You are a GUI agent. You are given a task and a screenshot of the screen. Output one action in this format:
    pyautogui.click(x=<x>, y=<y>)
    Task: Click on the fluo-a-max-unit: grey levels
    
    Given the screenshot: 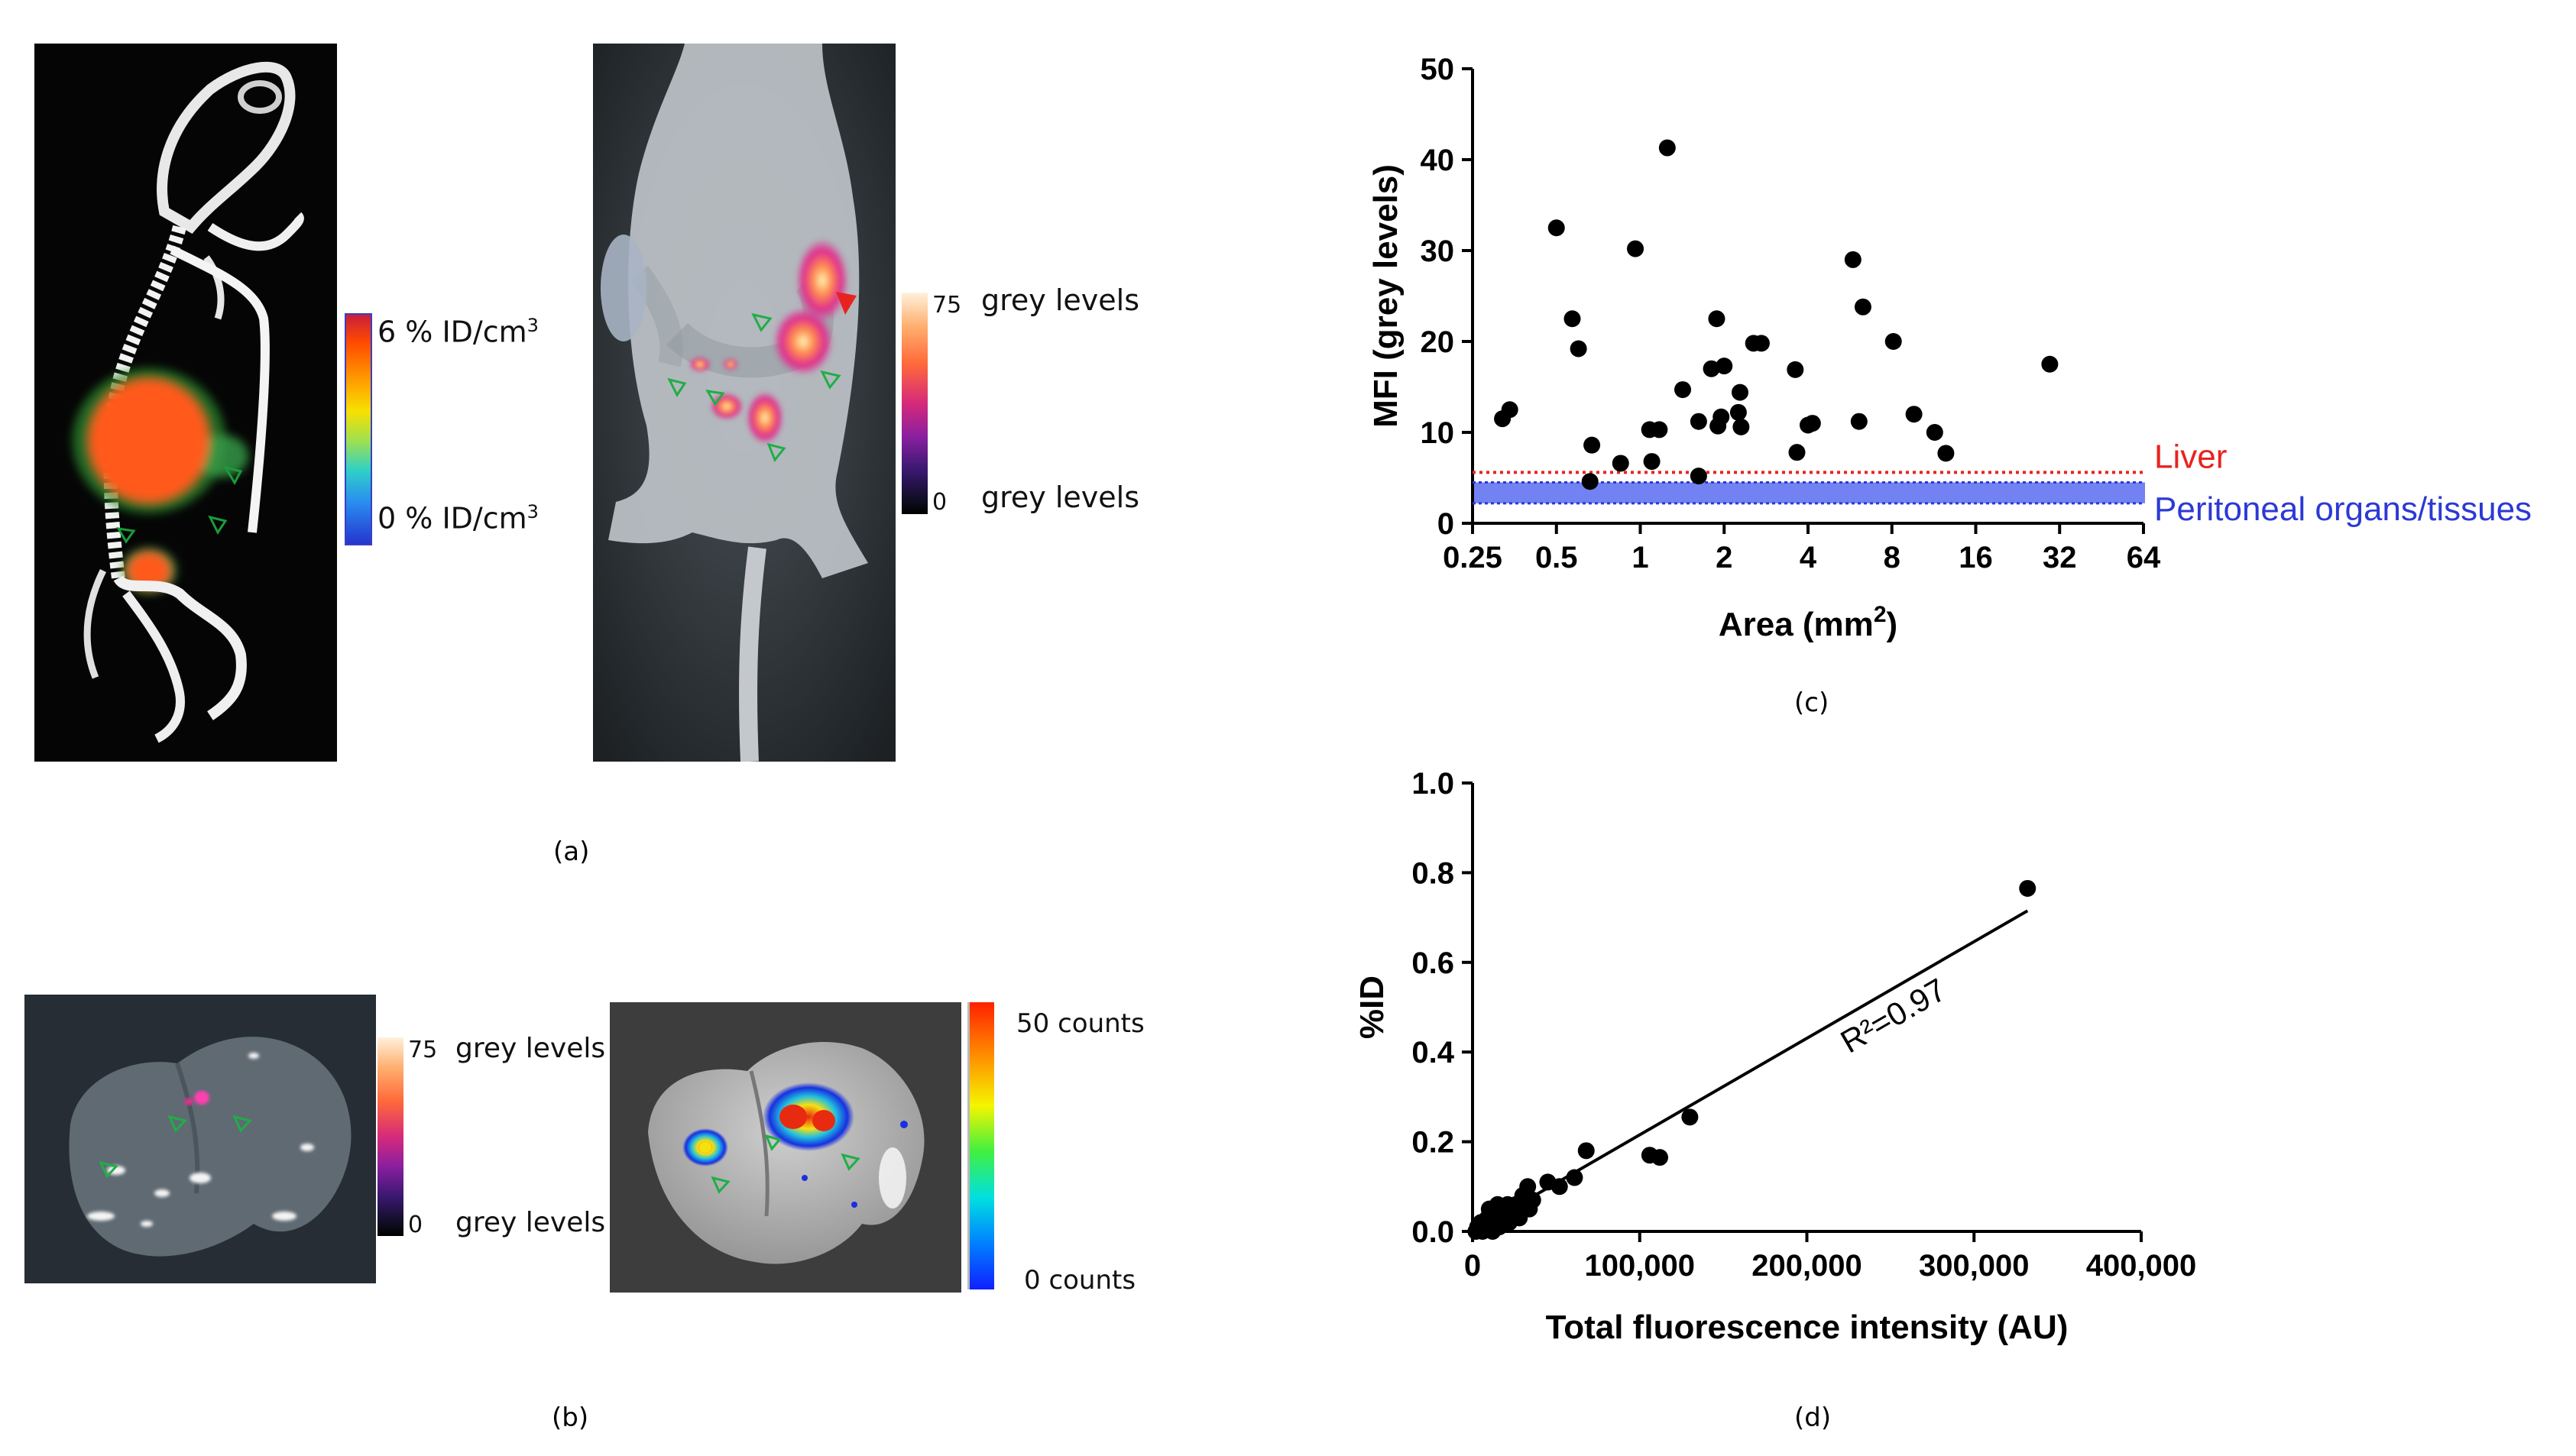 What is the action you would take?
    pyautogui.click(x=1060, y=300)
    